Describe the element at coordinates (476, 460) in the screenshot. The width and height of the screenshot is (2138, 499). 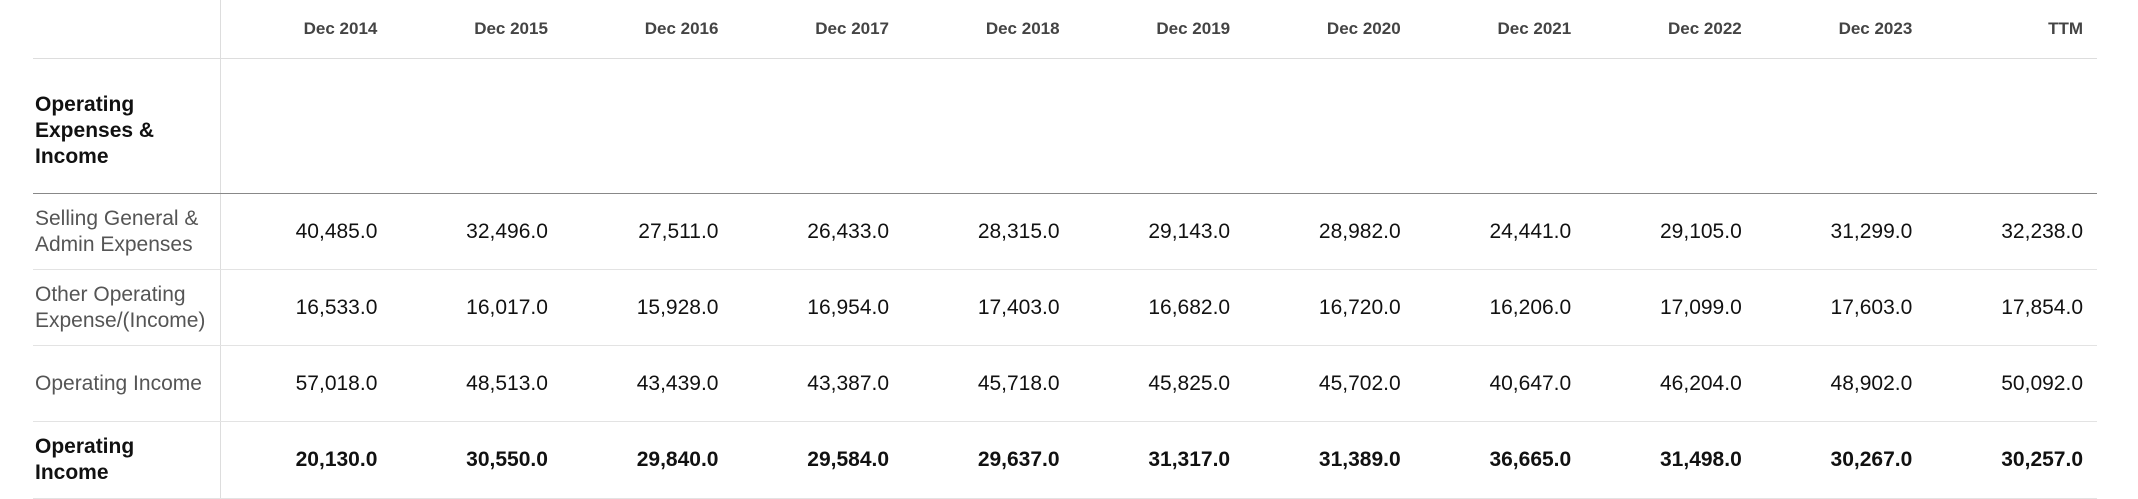
I see `total-value-cell: 30,550.0` at that location.